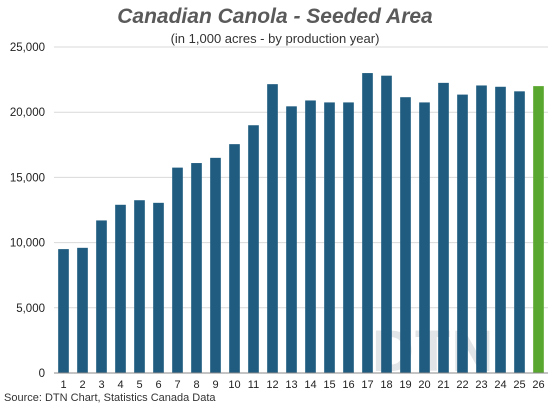 The image size is (550, 412). Describe the element at coordinates (329, 385) in the screenshot. I see `x-tick-label: 15` at that location.